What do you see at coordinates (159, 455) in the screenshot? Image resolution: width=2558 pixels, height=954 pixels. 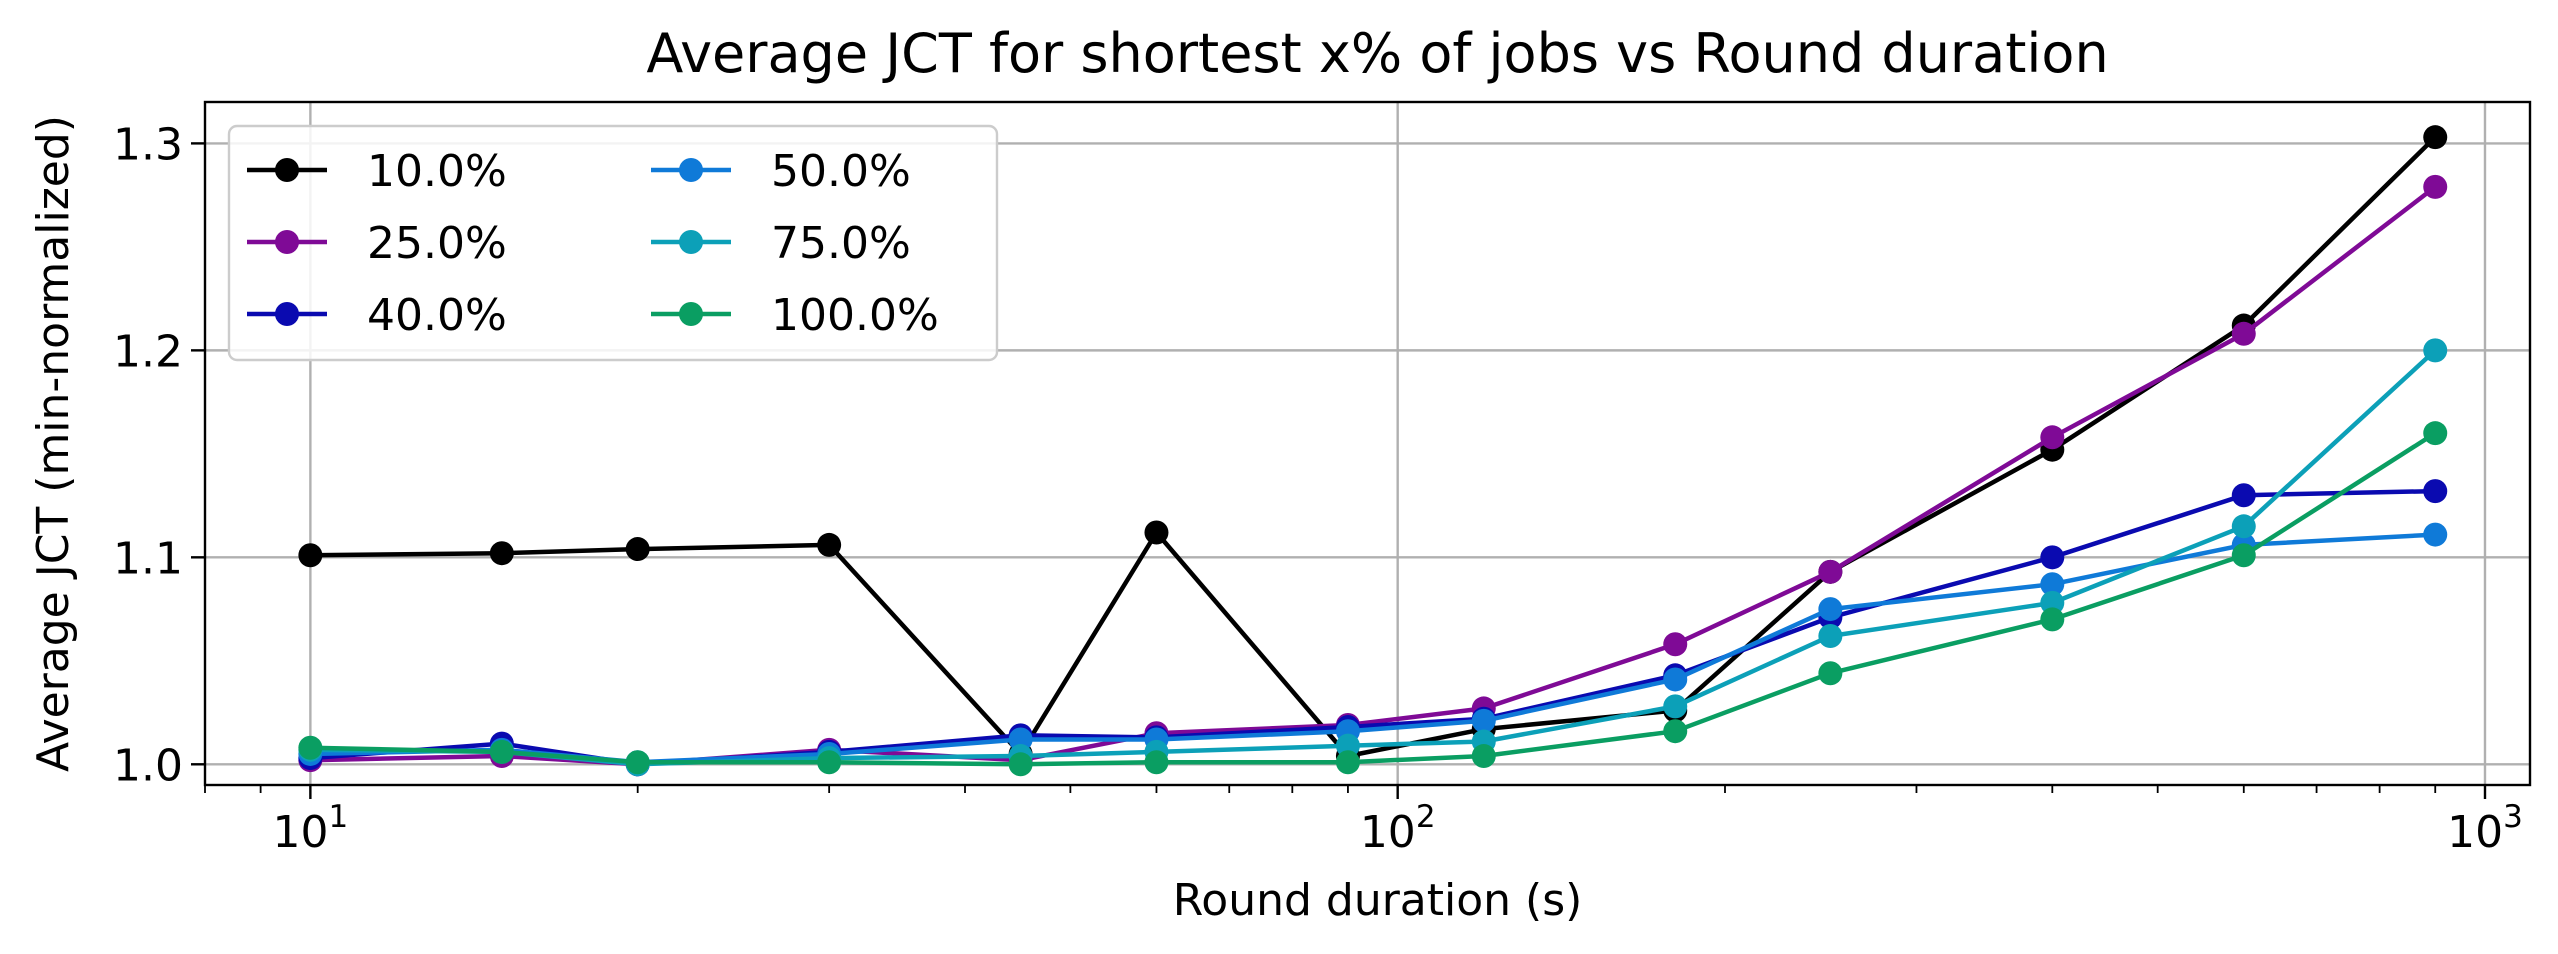 I see `y-axis-ticks: 1.0 1.1 1.2 1.3` at bounding box center [159, 455].